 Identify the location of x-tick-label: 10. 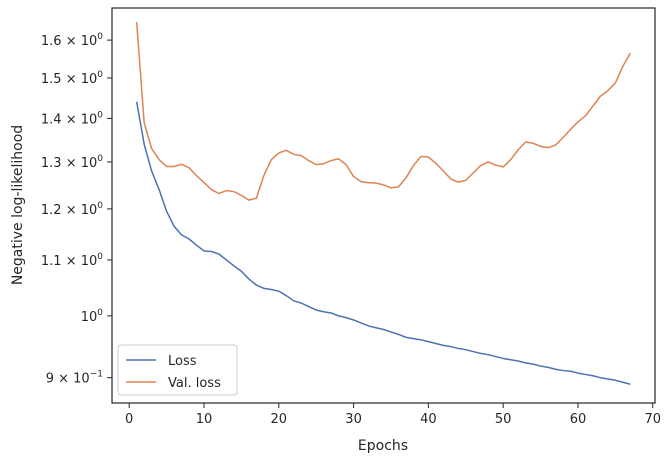
(204, 419).